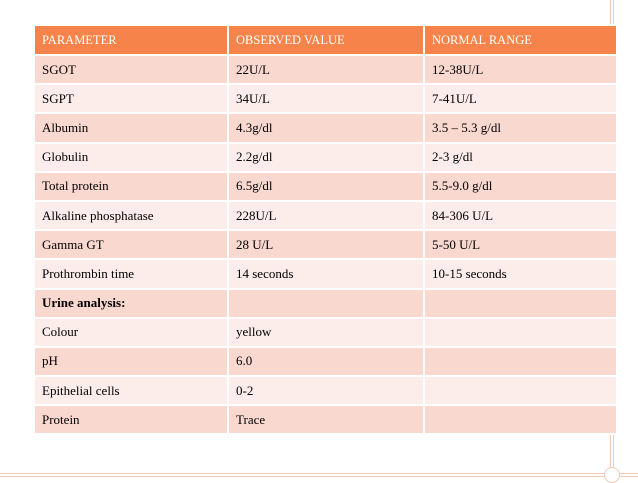  I want to click on cell-observed: 34U/L, so click(326, 99).